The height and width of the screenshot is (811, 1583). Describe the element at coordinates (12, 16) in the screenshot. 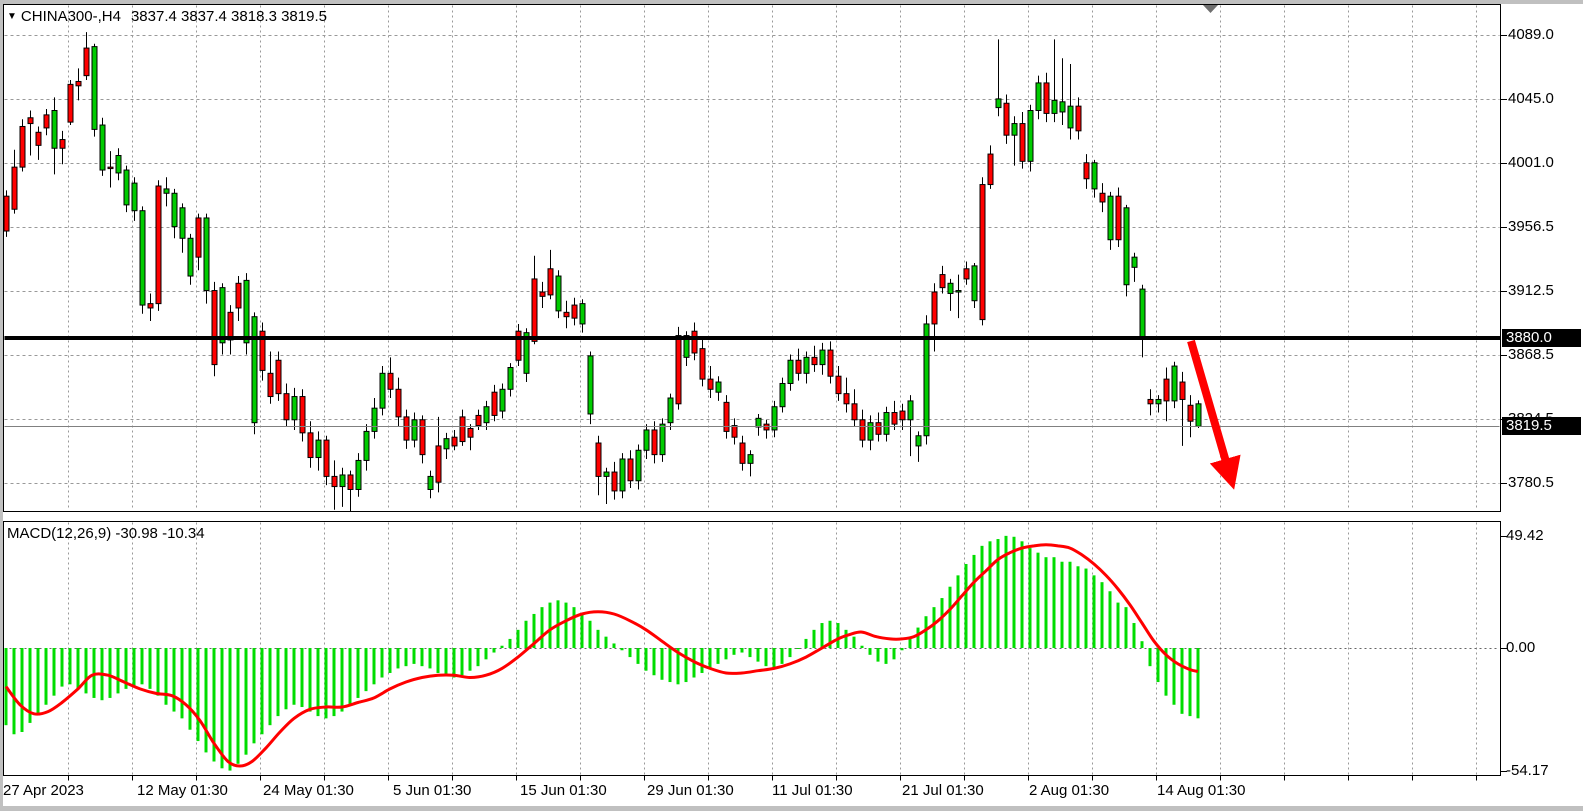

I see `symbol-dropdown-icon: ▼` at that location.